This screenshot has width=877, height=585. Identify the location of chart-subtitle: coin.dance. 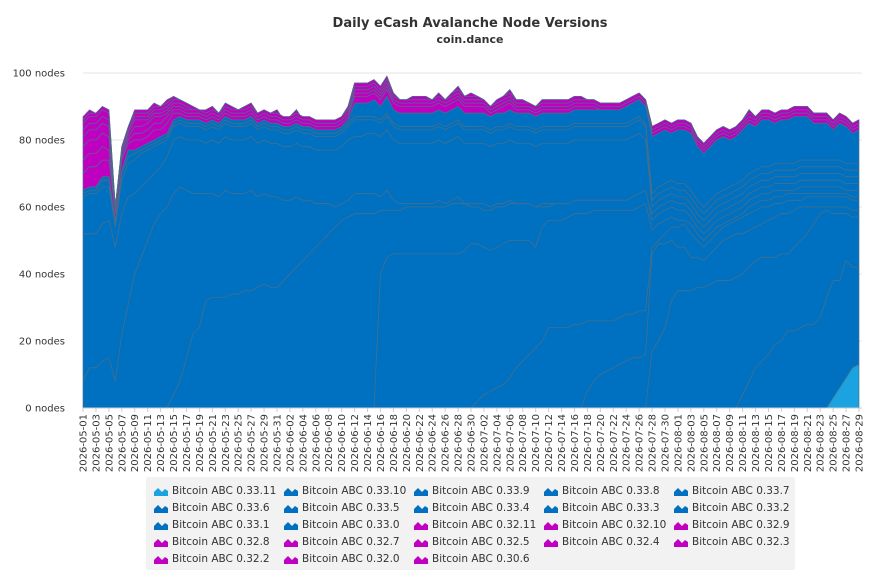
(470, 39).